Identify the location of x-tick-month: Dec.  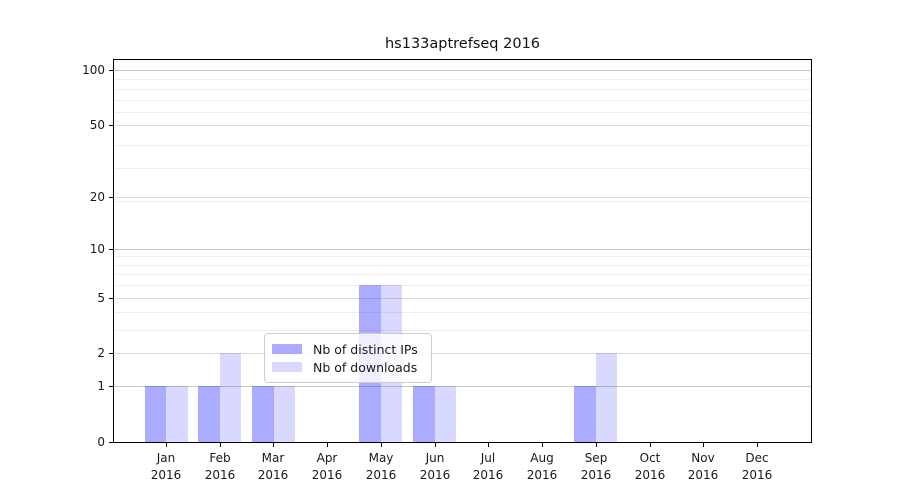
(757, 458).